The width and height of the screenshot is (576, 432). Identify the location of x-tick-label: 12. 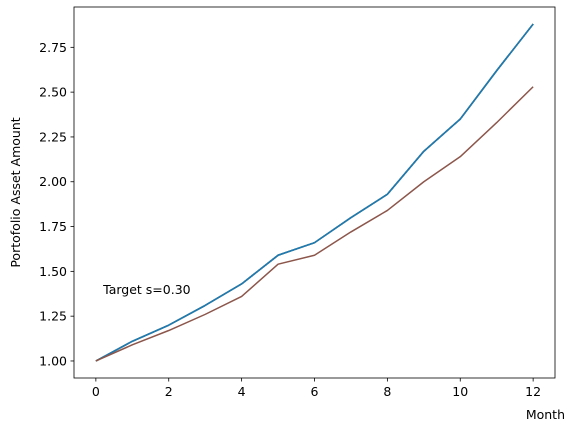
(533, 391).